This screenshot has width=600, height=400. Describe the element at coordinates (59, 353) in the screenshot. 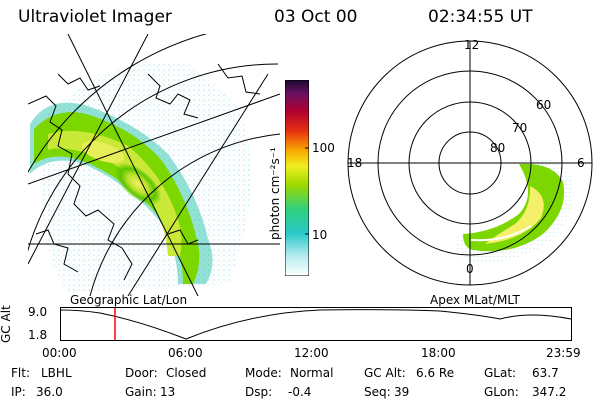

I see `timeline-x-tick-0000: 00:00` at that location.